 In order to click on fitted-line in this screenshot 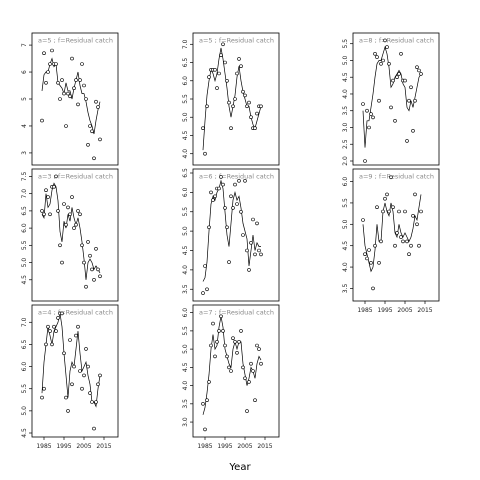, I will do `click(392, 96)`.